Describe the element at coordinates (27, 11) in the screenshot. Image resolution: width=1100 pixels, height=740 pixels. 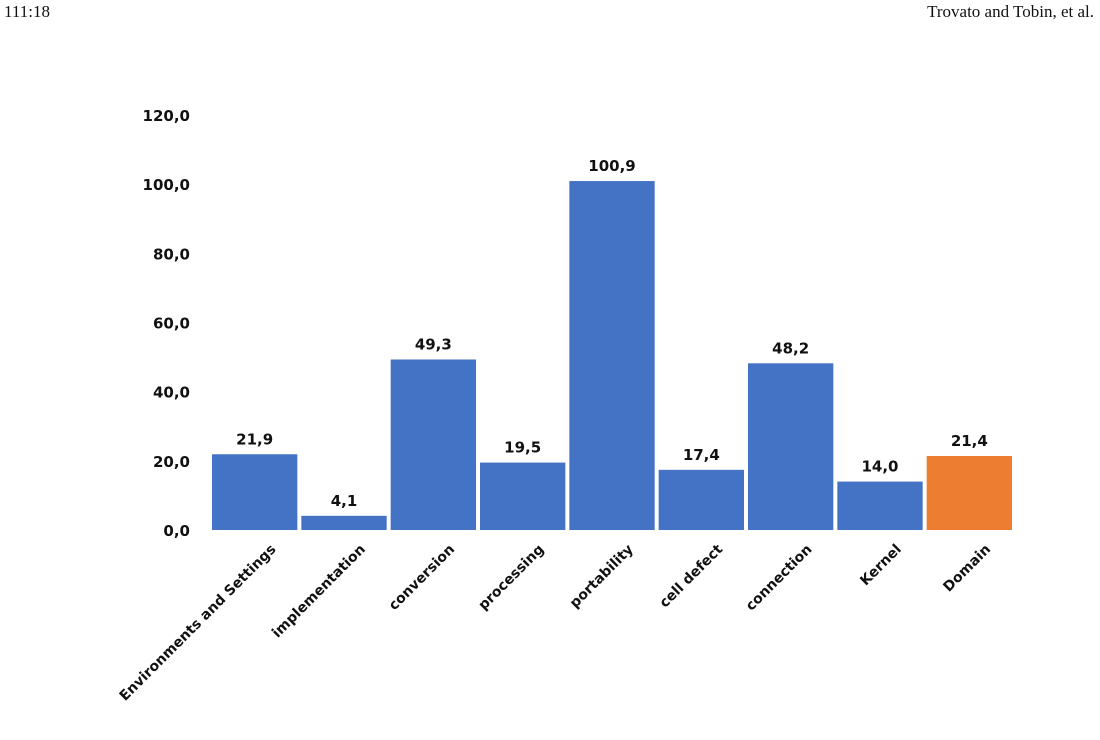
I see `page-number: 111:18` at that location.